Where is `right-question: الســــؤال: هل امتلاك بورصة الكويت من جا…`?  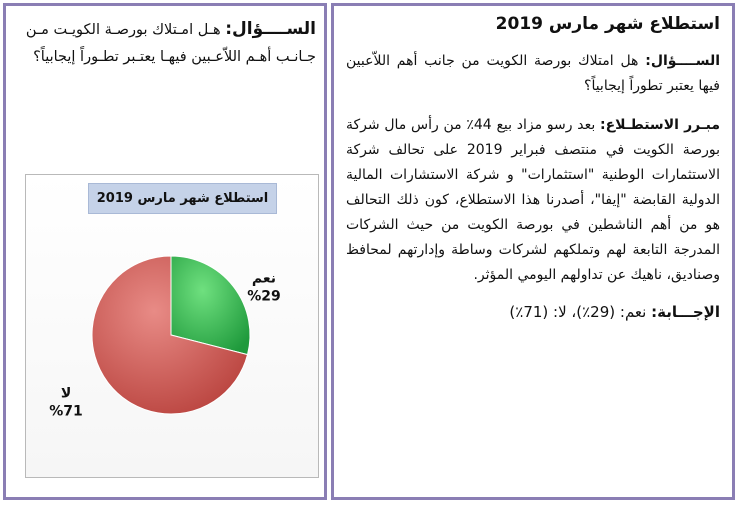
right-question: الســــؤال: هل امتلاك بورصة الكويت من جا… is located at coordinates (533, 74).